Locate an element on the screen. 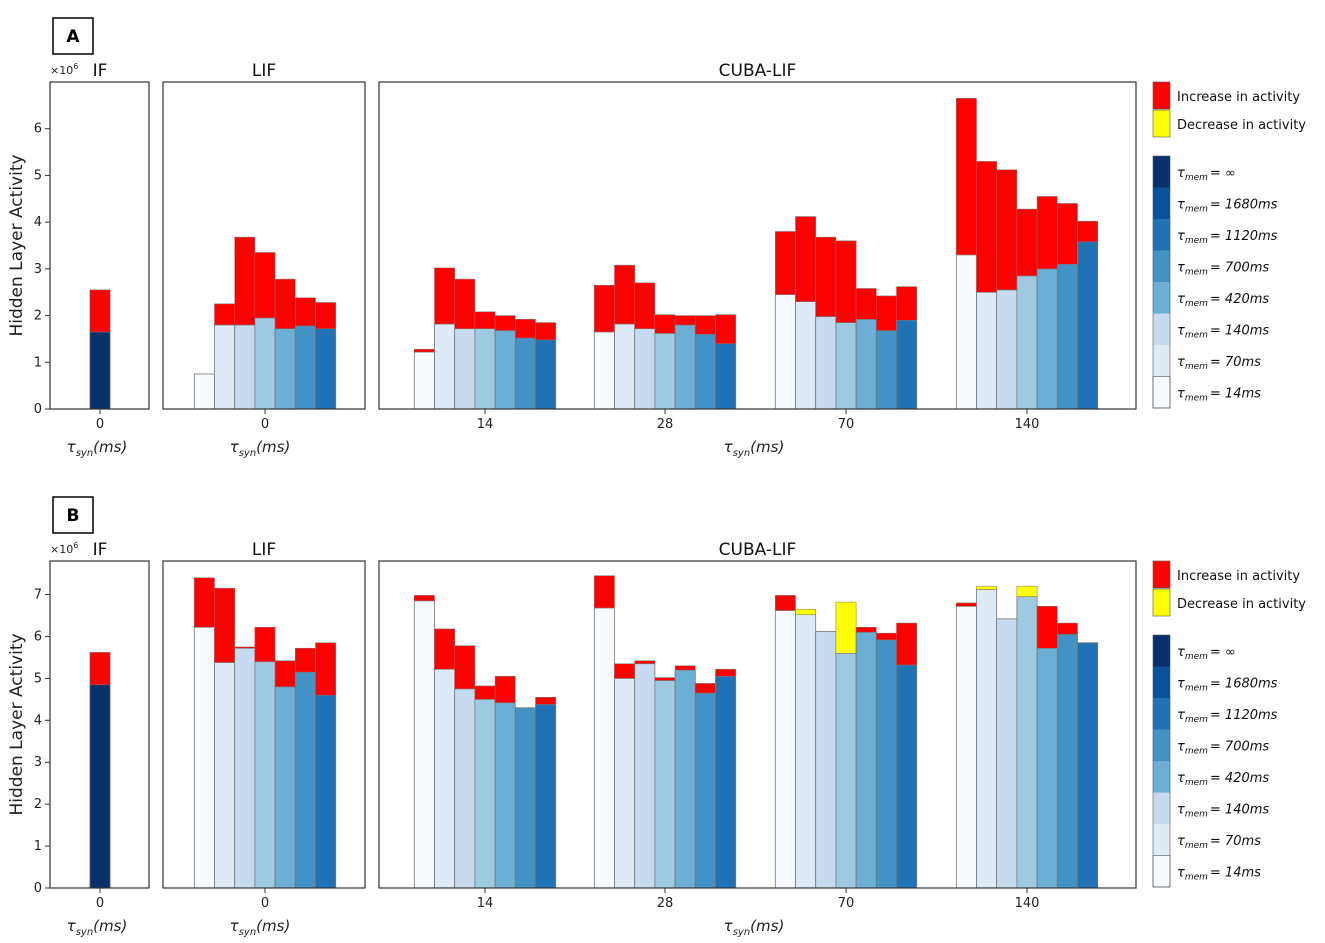 This screenshot has width=1325, height=943. y-tick-label: 4 is located at coordinates (38, 720).